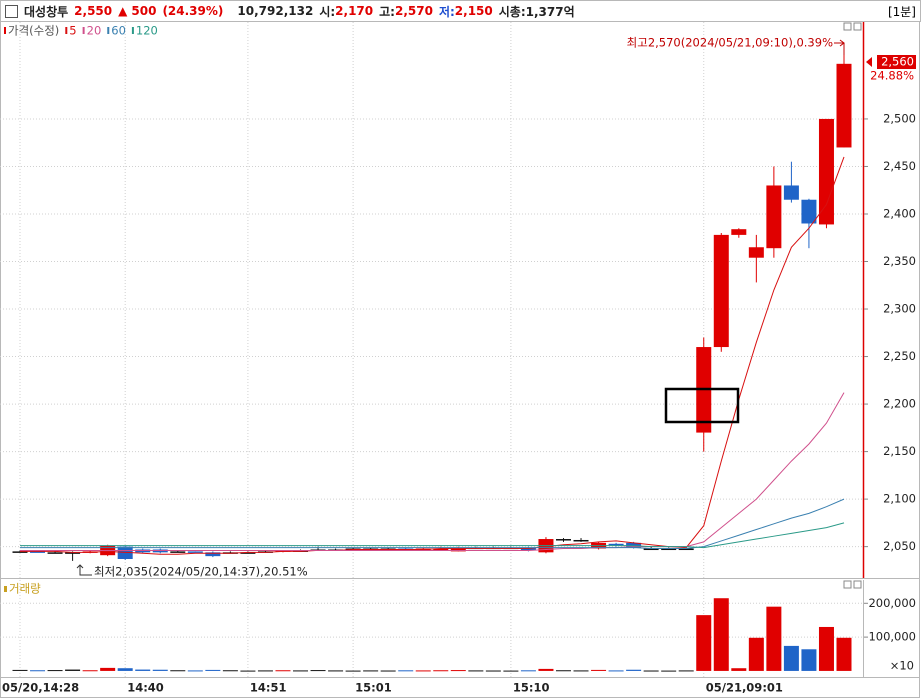 This screenshot has height=698, width=921. I want to click on legend-label: 60, so click(118, 31).